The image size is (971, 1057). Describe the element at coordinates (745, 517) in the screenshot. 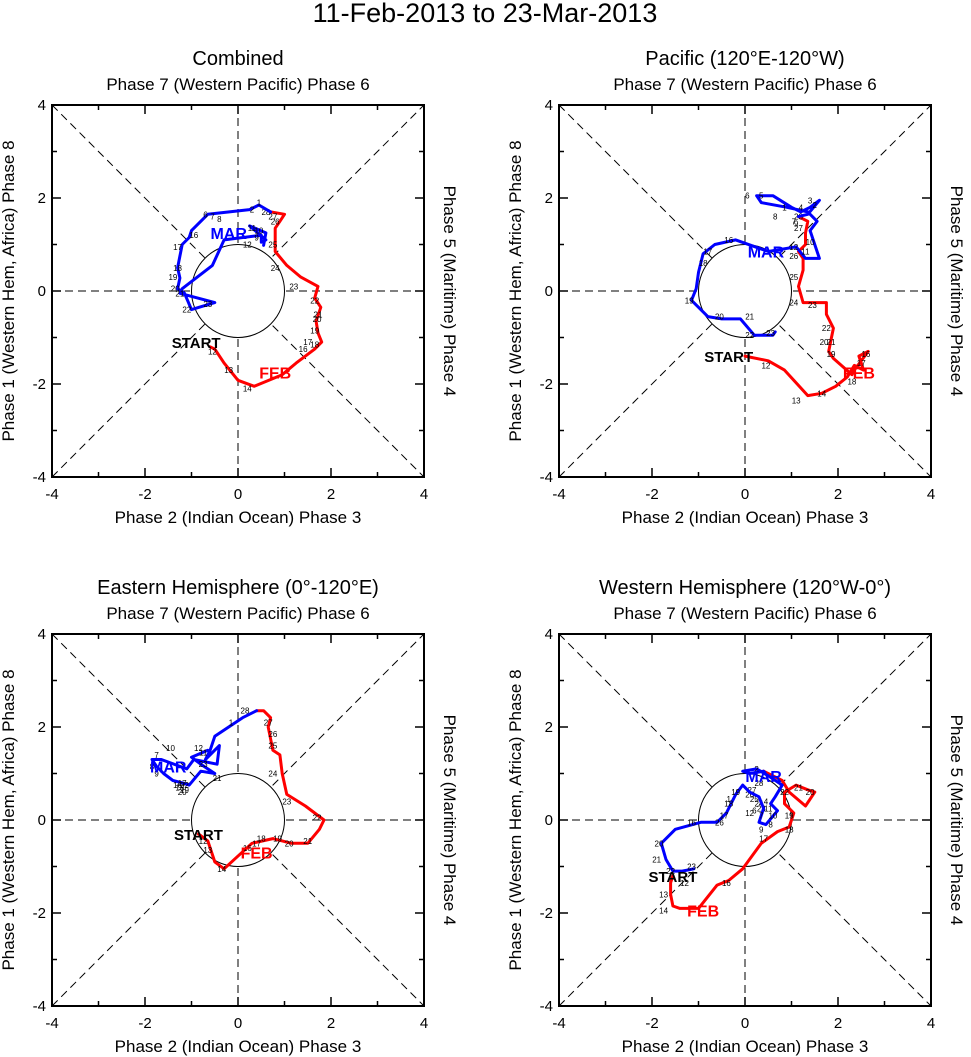

I see `x-axis-label: Phase 2 (Indian Ocean) Phase 3` at that location.